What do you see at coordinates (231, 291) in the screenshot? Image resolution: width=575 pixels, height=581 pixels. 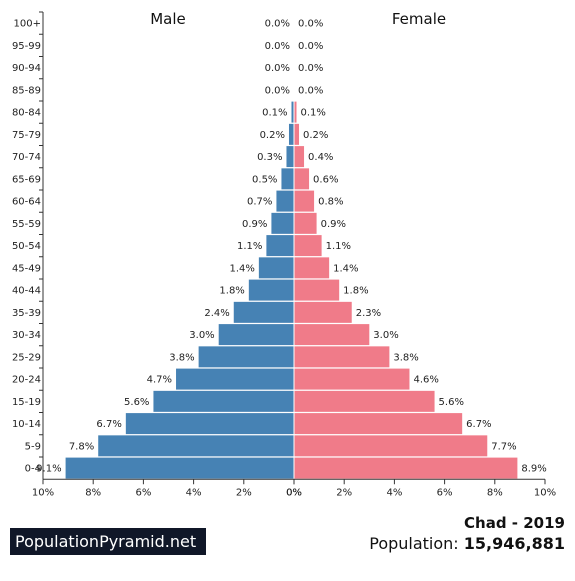 I see `male-value-label: 1.8%` at bounding box center [231, 291].